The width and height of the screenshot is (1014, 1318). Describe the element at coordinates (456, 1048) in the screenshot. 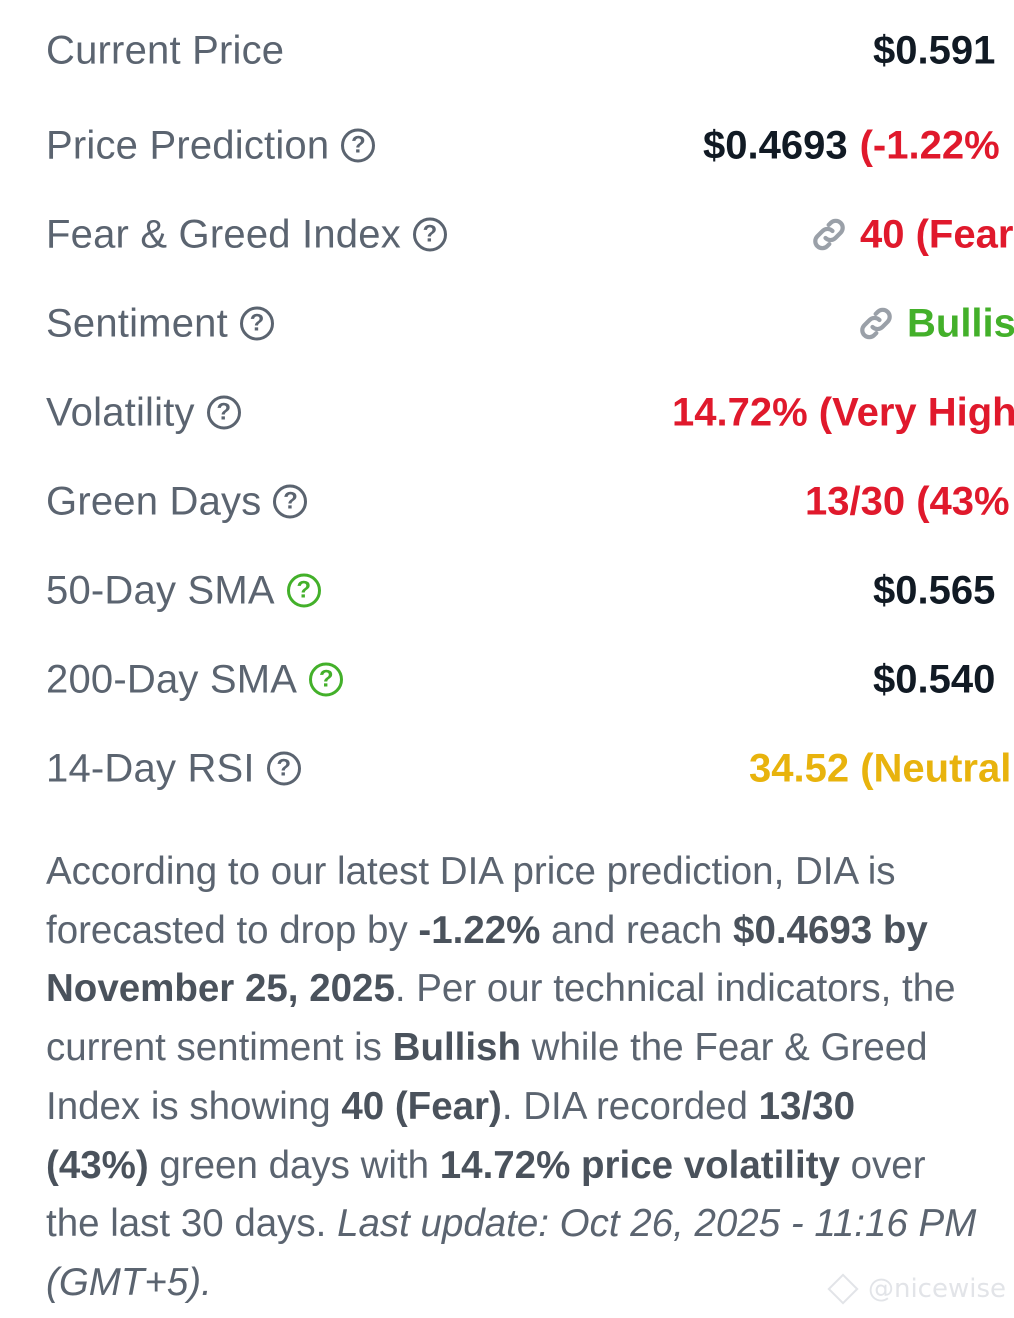

I see `summary-bold: Bullish` at that location.